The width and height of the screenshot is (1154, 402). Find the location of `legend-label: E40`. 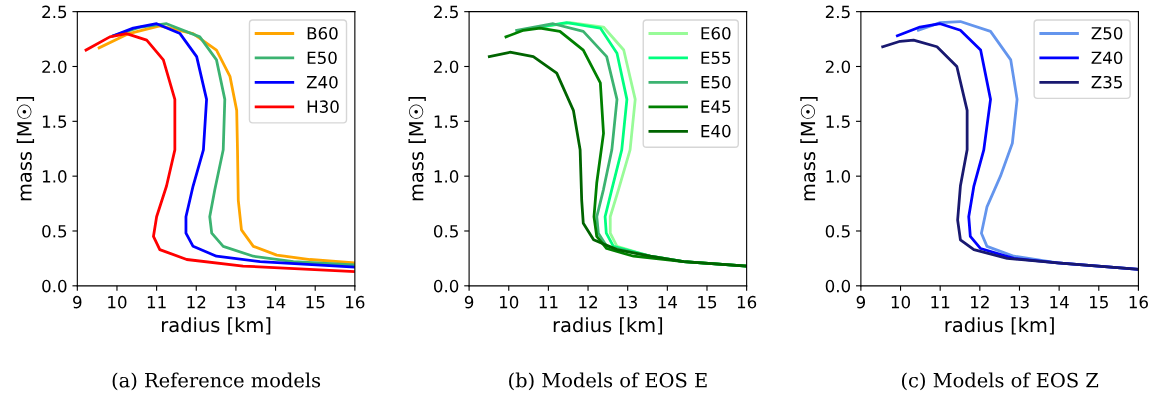

legend-label: E40 is located at coordinates (716, 131).